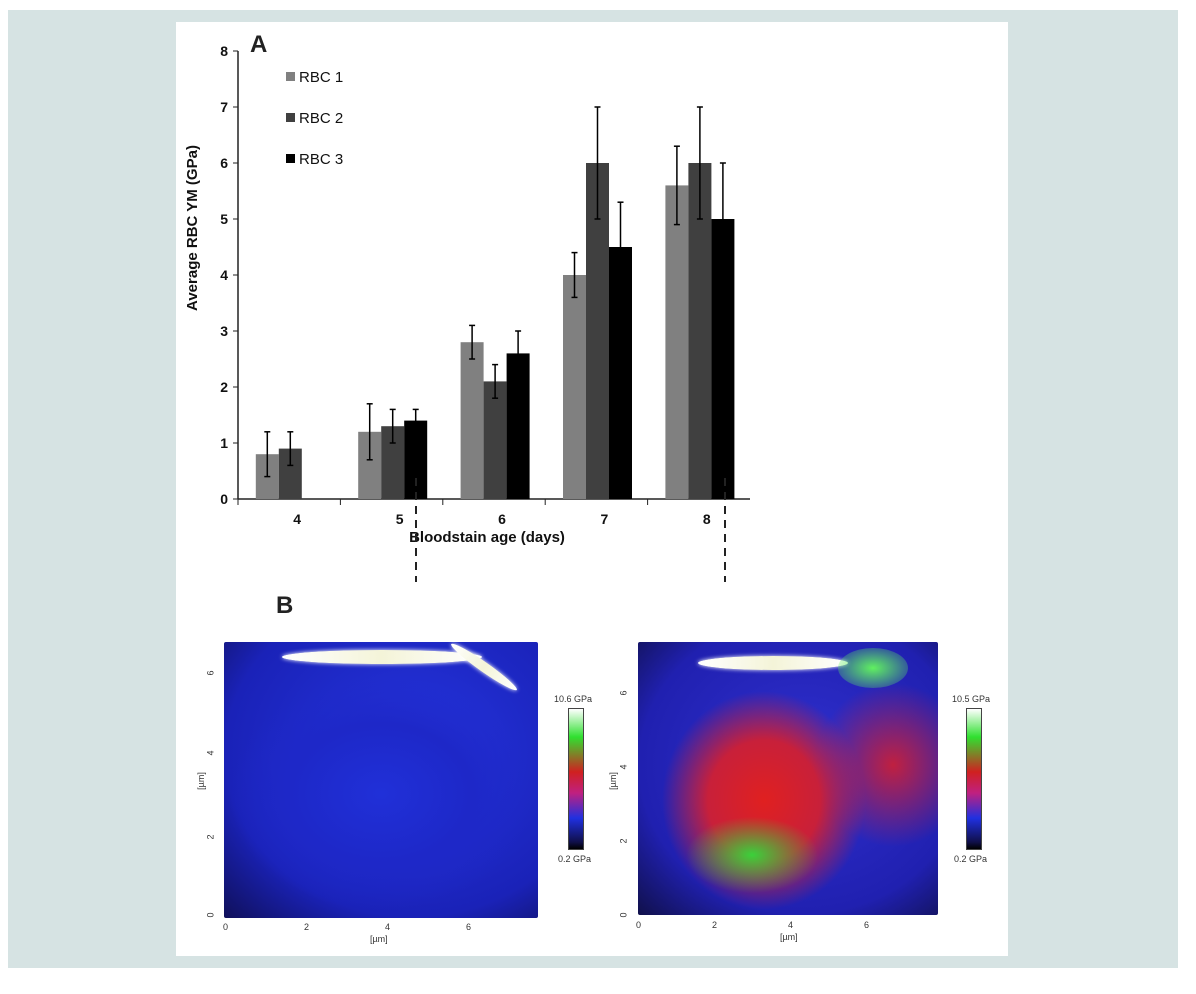  What do you see at coordinates (200, 781) in the screenshot?
I see `map-left-ylabel: [µm]` at bounding box center [200, 781].